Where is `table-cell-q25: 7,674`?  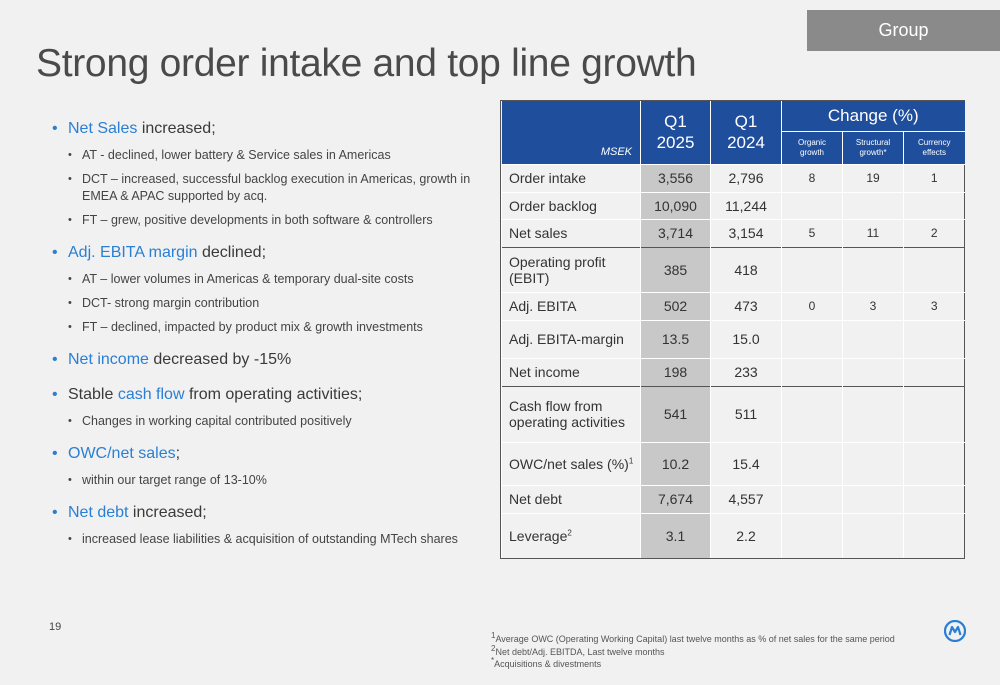
table-cell-q25: 7,674 is located at coordinates (675, 498).